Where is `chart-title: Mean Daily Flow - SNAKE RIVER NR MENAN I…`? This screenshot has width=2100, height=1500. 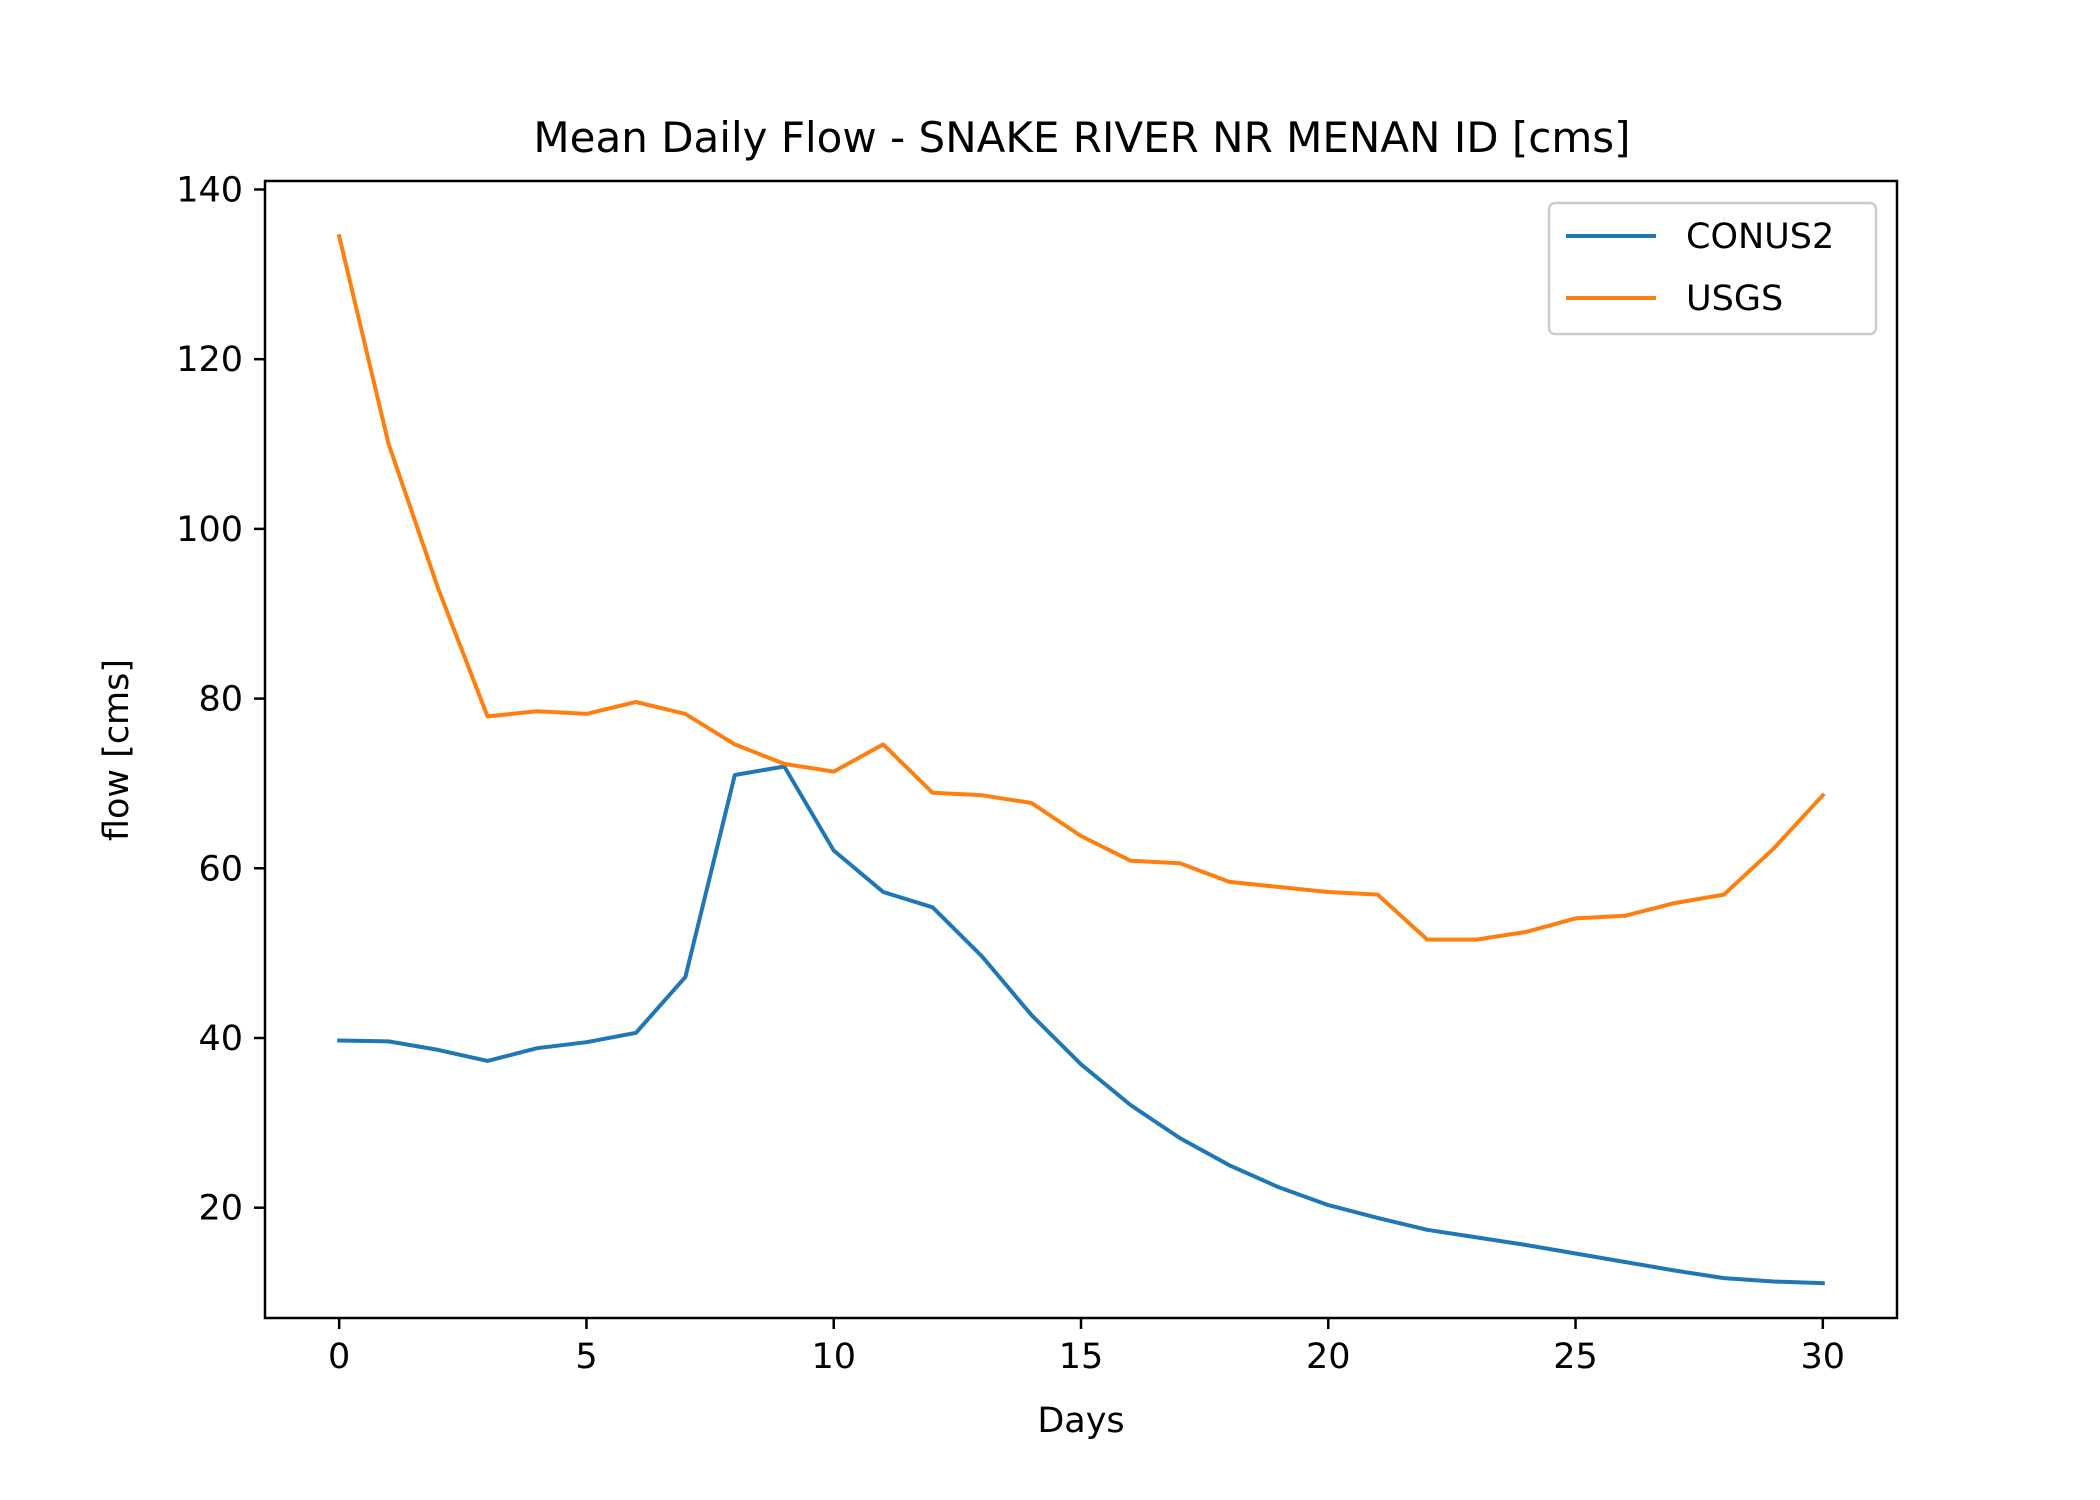
chart-title: Mean Daily Flow - SNAKE RIVER NR MENAN I… is located at coordinates (1081, 137).